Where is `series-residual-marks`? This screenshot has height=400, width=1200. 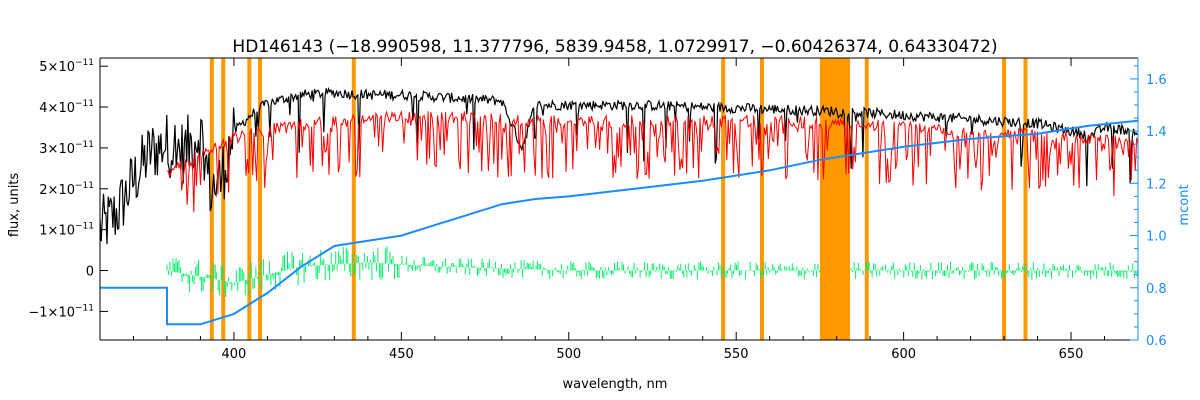
series-residual-marks is located at coordinates (652, 272).